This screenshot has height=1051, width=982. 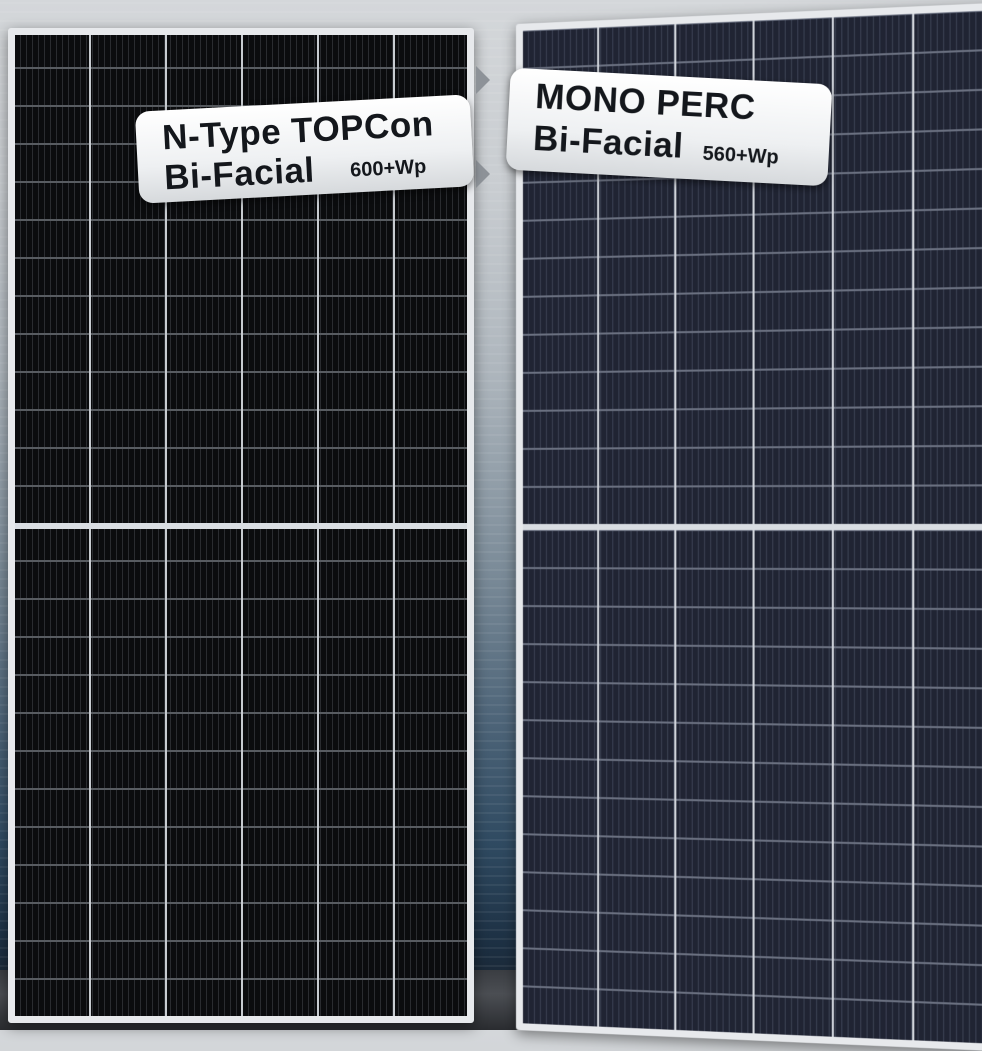 I want to click on mono-perc-panel-label: MONO PERC Bi-Facial 560+Wp, so click(x=669, y=127).